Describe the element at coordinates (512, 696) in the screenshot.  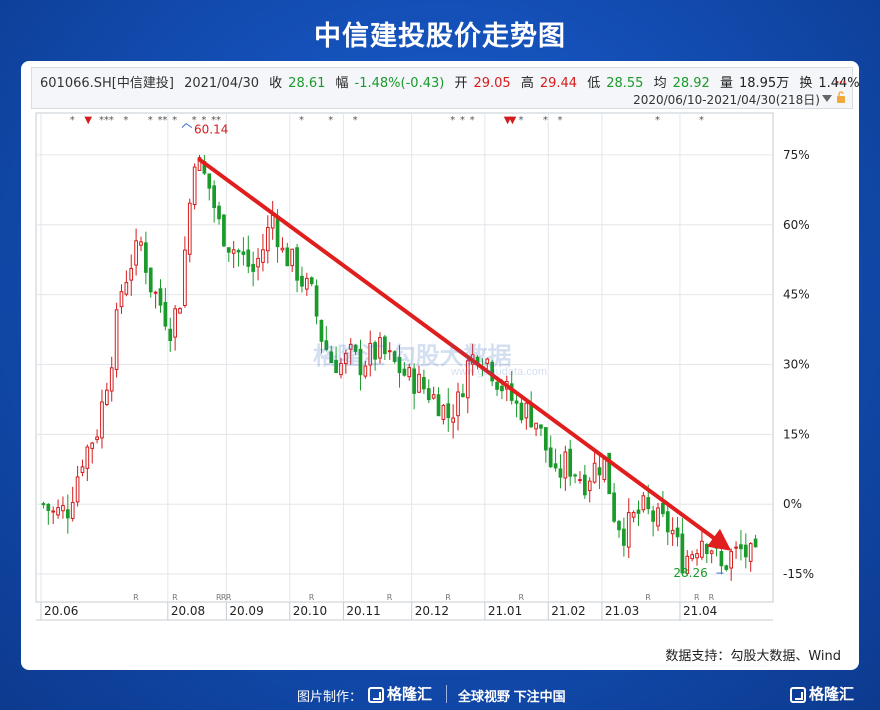
I see `footer-slogan: 全球视野 下注中国` at that location.